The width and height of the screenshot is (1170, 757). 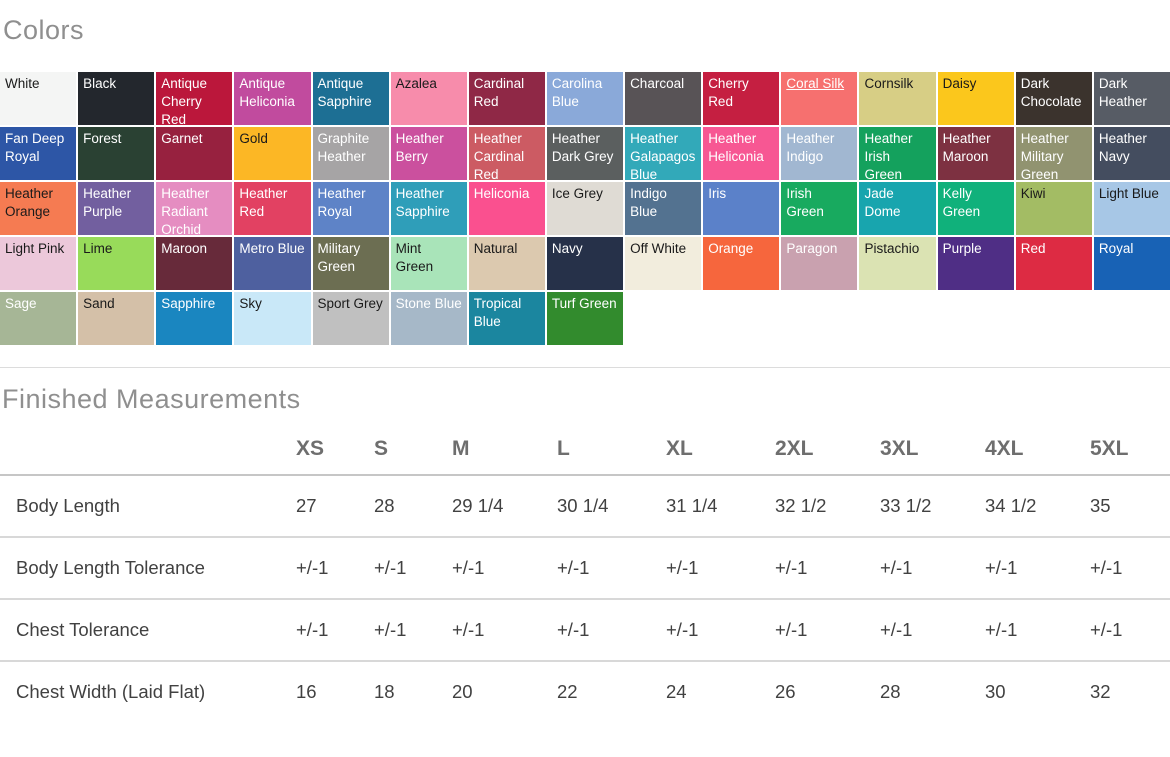 What do you see at coordinates (462, 691) in the screenshot?
I see `measurement-value: 20` at bounding box center [462, 691].